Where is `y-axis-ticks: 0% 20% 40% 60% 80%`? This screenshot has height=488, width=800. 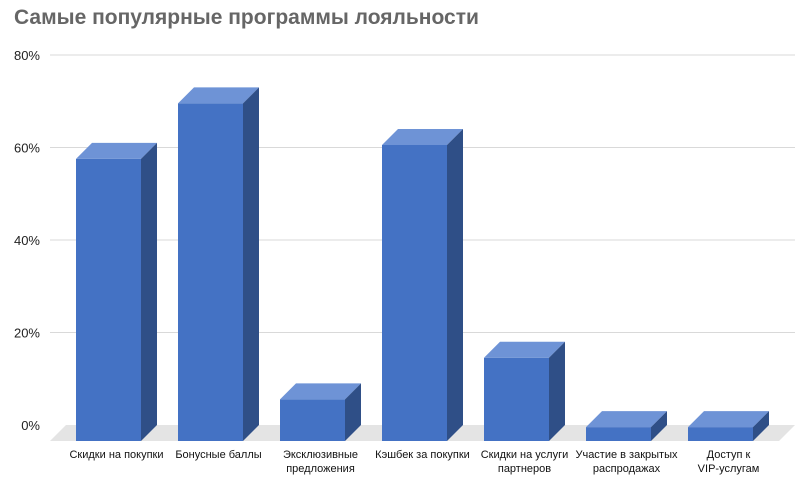
y-axis-ticks: 0% 20% 40% 60% 80% is located at coordinates (27, 240).